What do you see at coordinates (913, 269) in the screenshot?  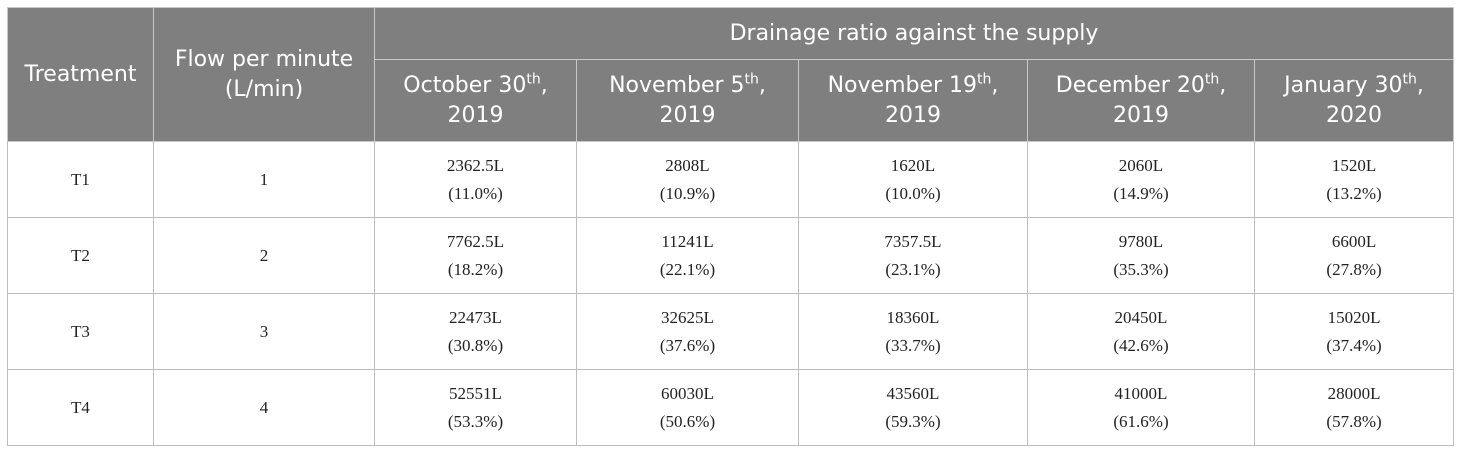 I see `drainage-ratio: (23.1%)` at bounding box center [913, 269].